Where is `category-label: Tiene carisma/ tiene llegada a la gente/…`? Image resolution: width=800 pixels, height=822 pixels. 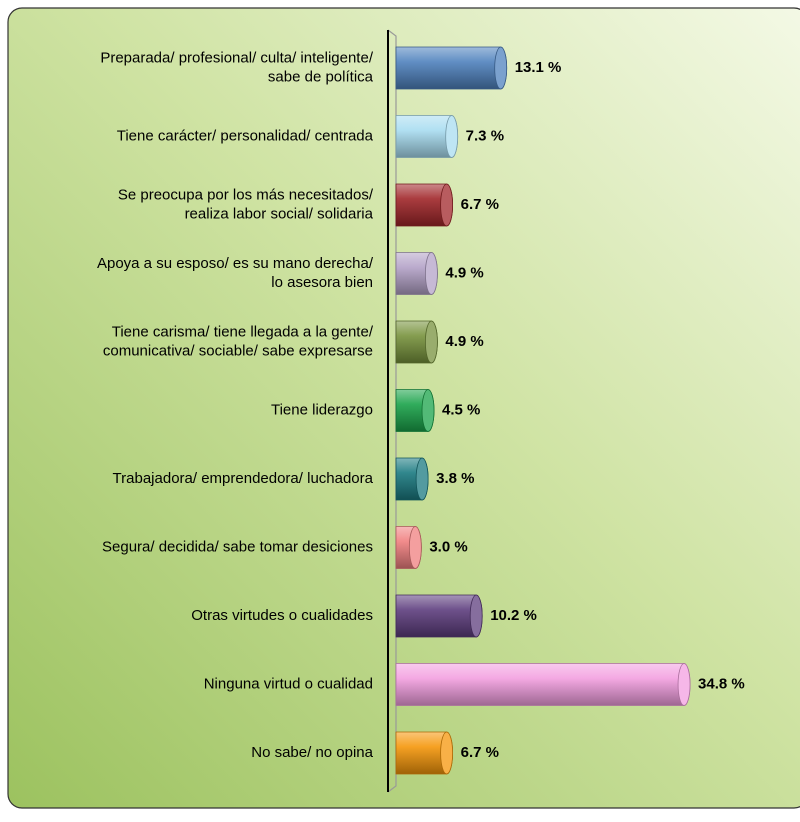 category-label: Tiene carisma/ tiene llegada a la gente/… is located at coordinates (238, 341).